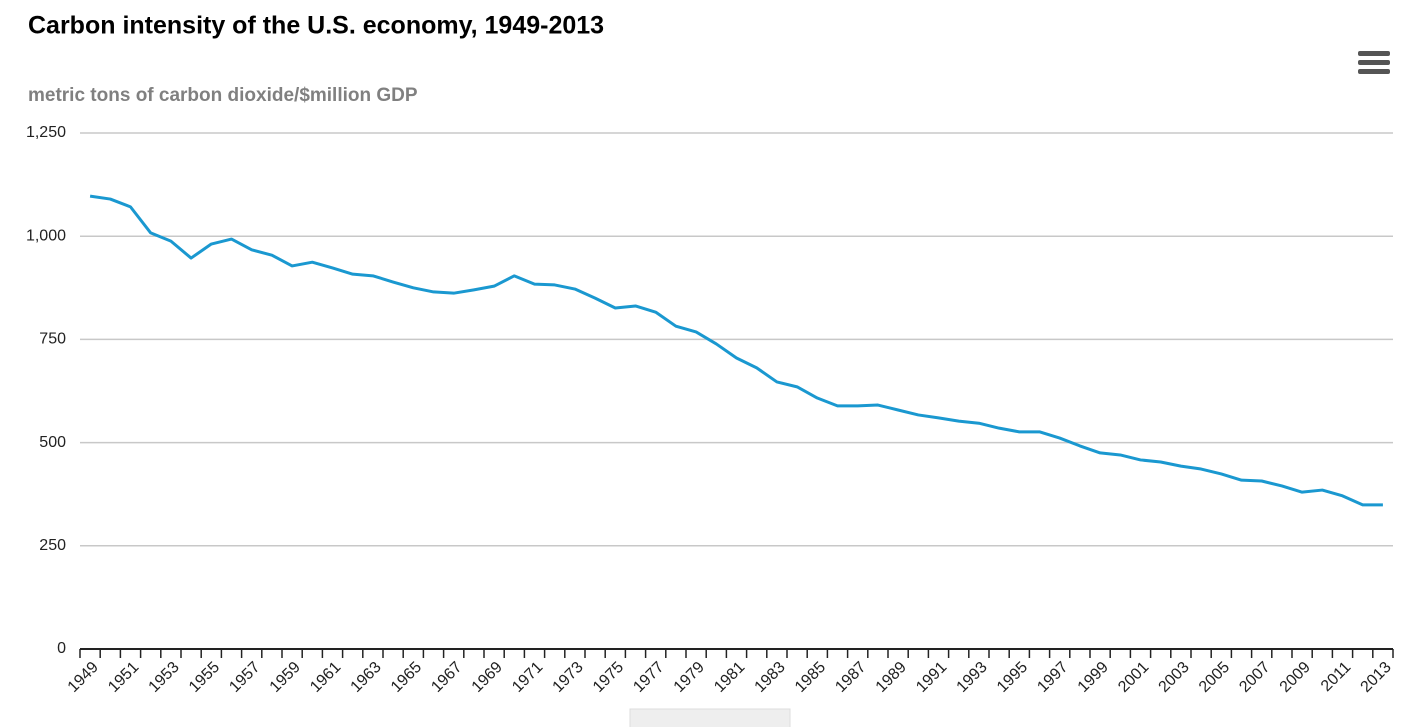 This screenshot has height=727, width=1424. What do you see at coordinates (891, 677) in the screenshot?
I see `x-tick-label: 1989` at bounding box center [891, 677].